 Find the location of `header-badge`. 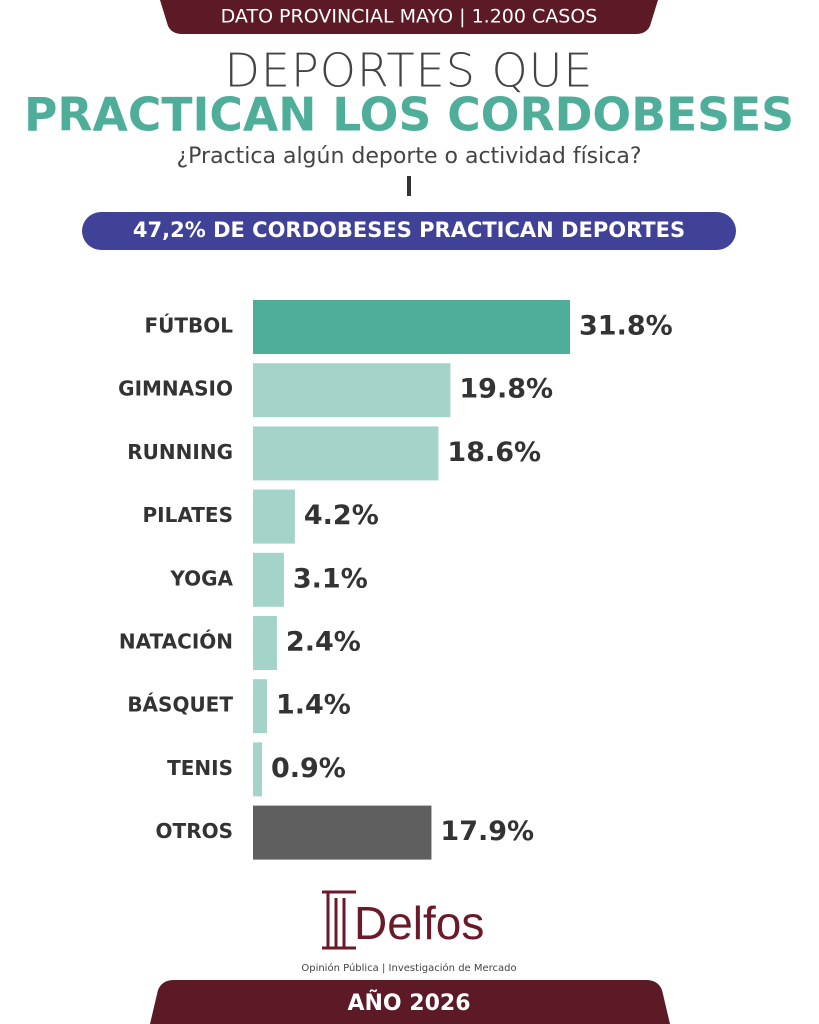

header-badge is located at coordinates (409, 17).